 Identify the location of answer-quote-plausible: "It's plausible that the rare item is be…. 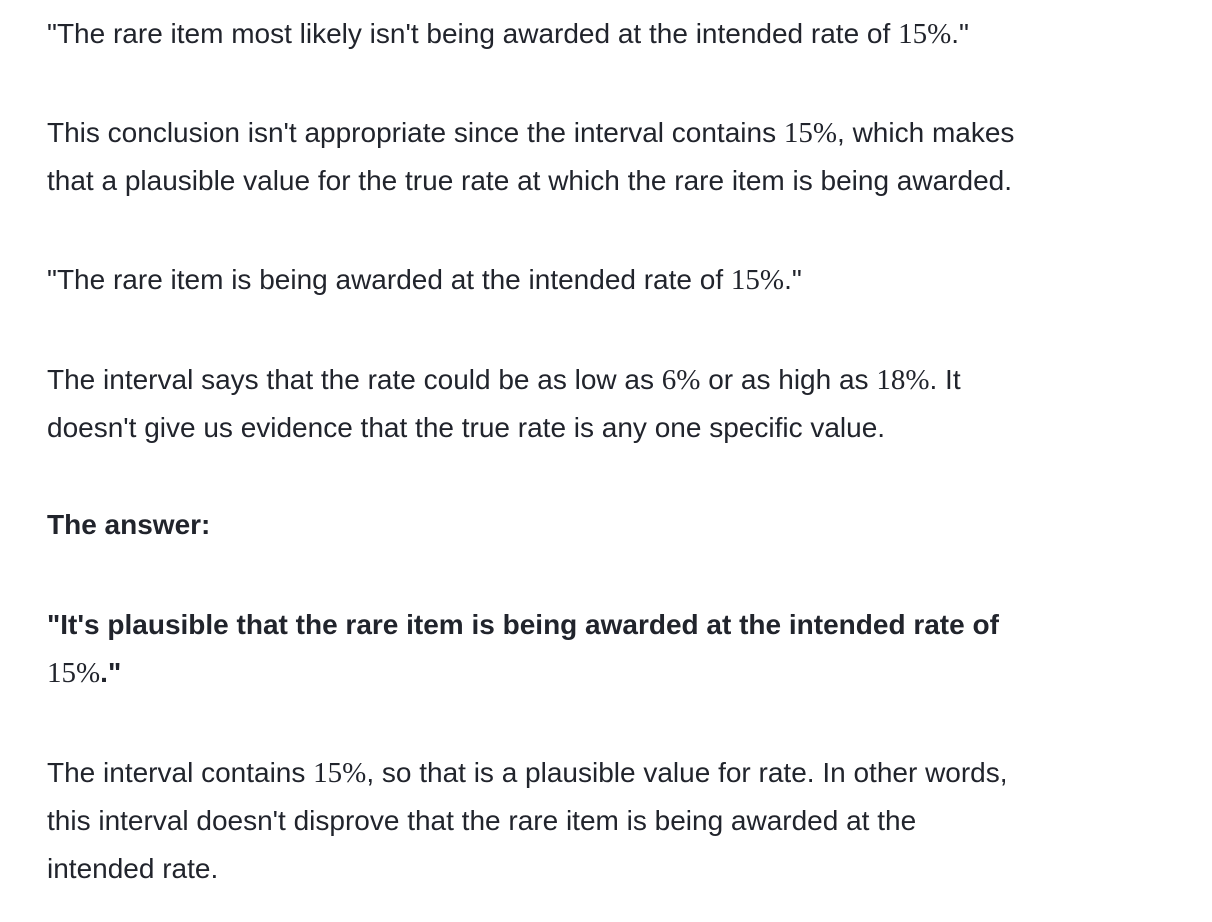
(523, 649).